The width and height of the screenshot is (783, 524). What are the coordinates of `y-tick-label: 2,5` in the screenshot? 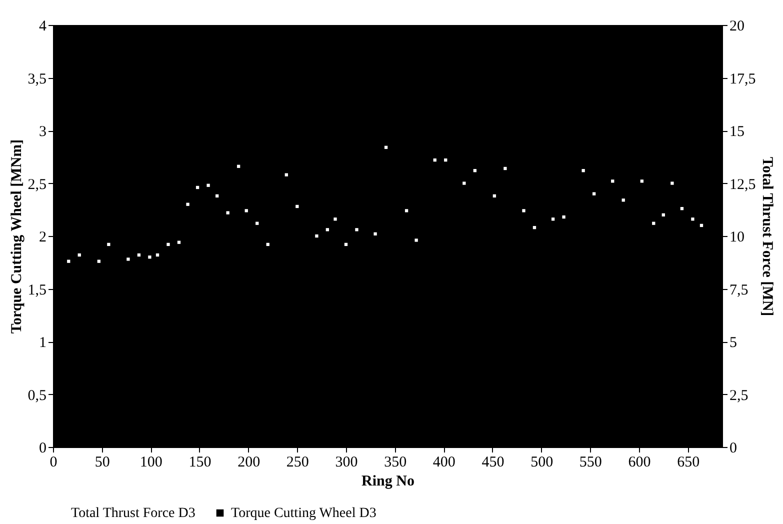 It's located at (37, 184).